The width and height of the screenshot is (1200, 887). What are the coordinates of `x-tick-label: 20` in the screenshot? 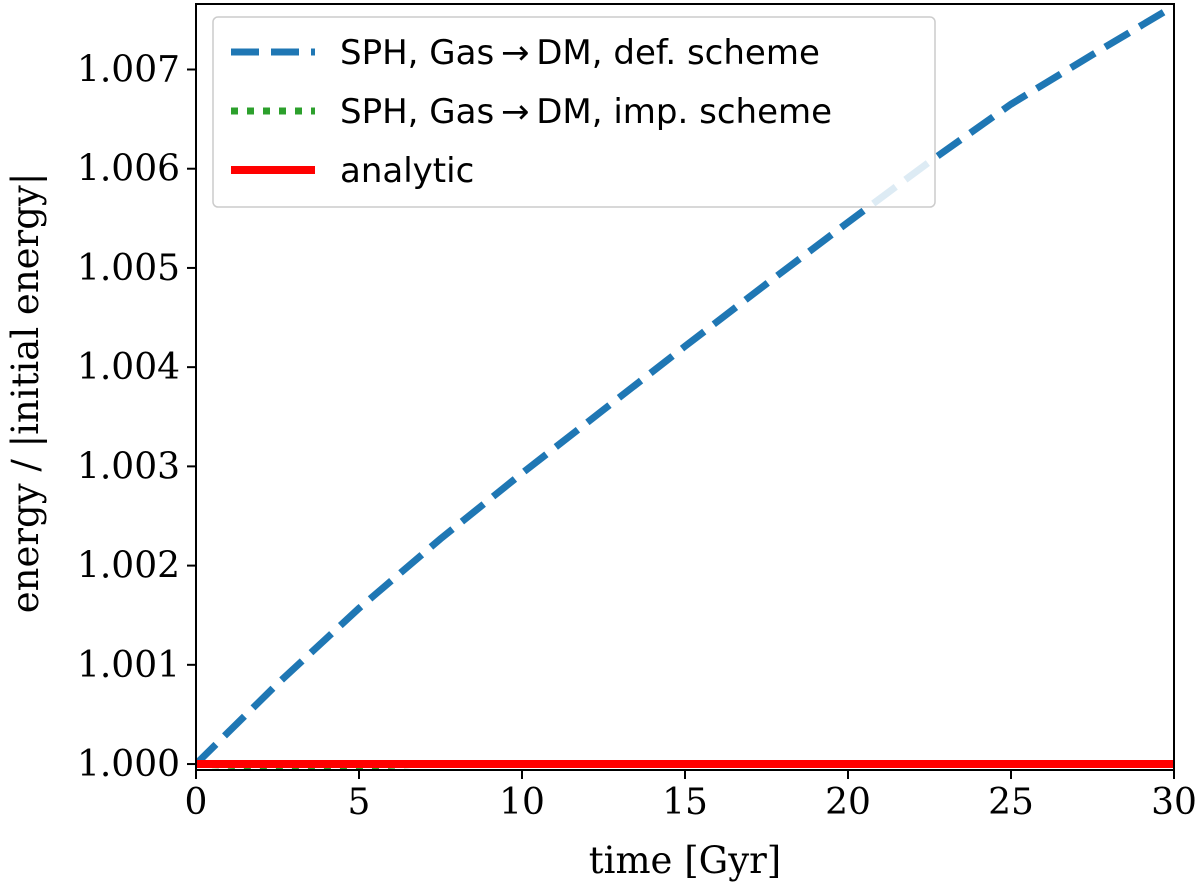 It's located at (848, 802).